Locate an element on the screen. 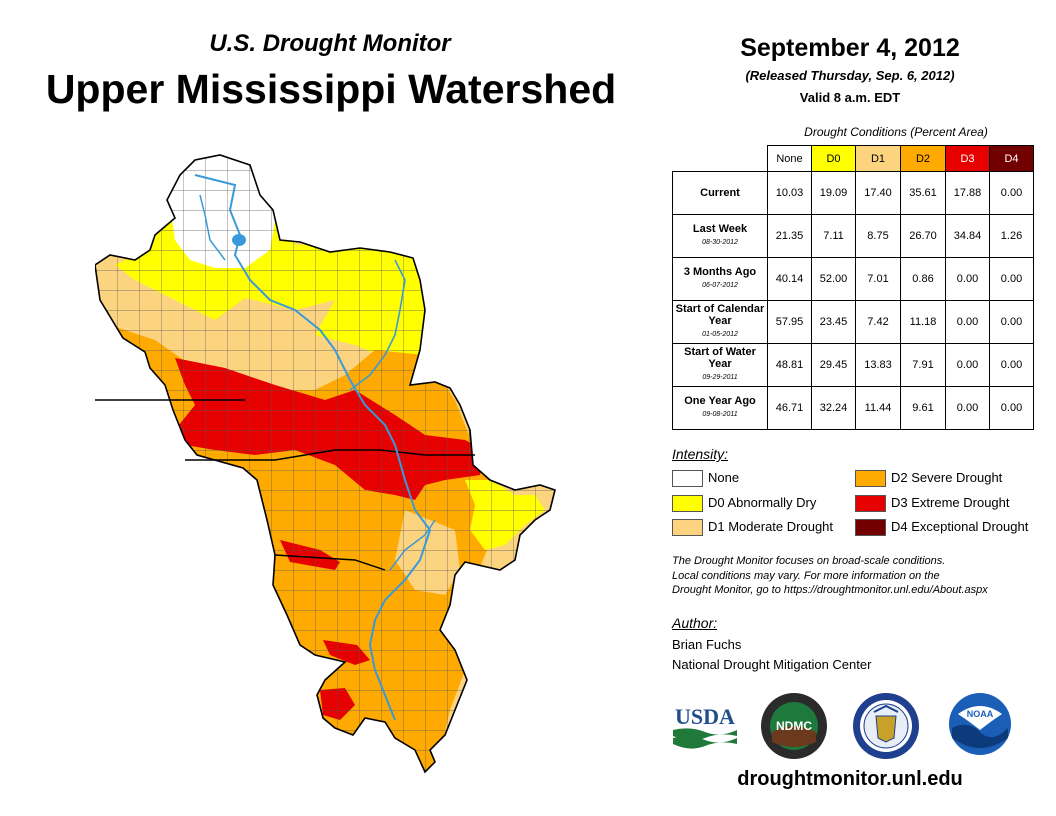  row-label: Start of Calendar Year 01-05-2012 is located at coordinates (720, 322).